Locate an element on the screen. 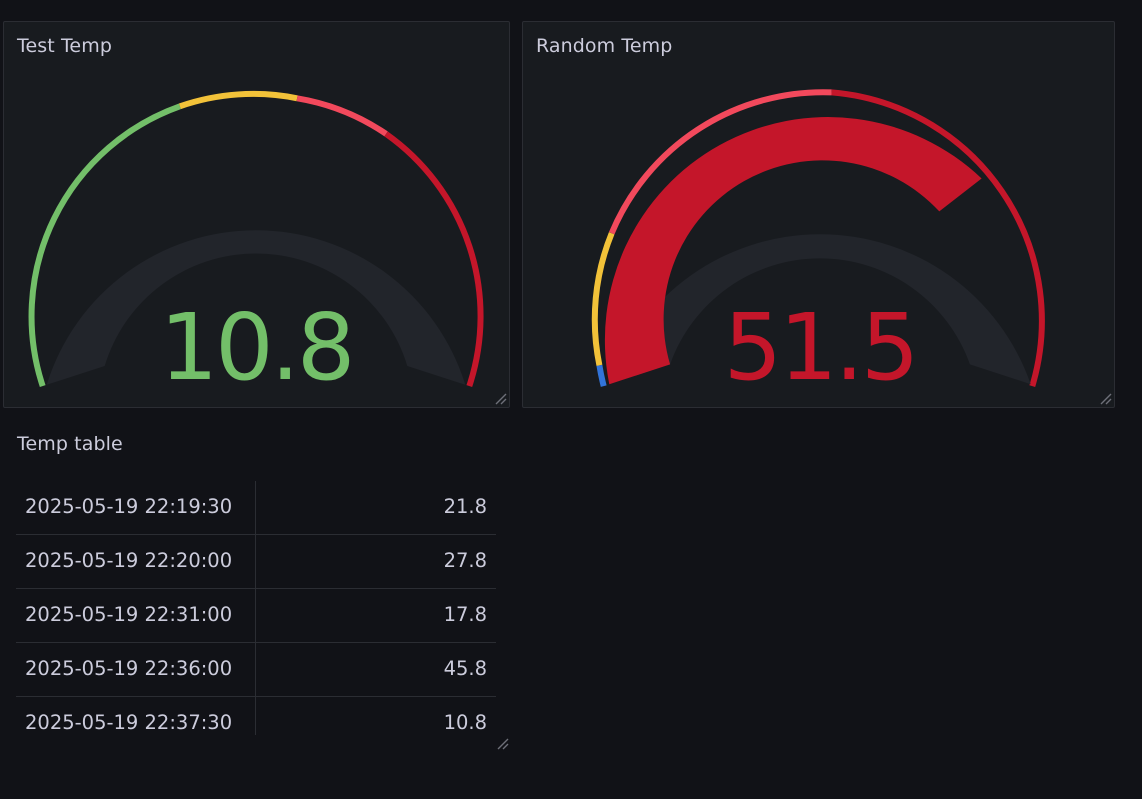 The height and width of the screenshot is (799, 1142). table-row: 2025-05-19 22:20:00 27.8 is located at coordinates (256, 562).